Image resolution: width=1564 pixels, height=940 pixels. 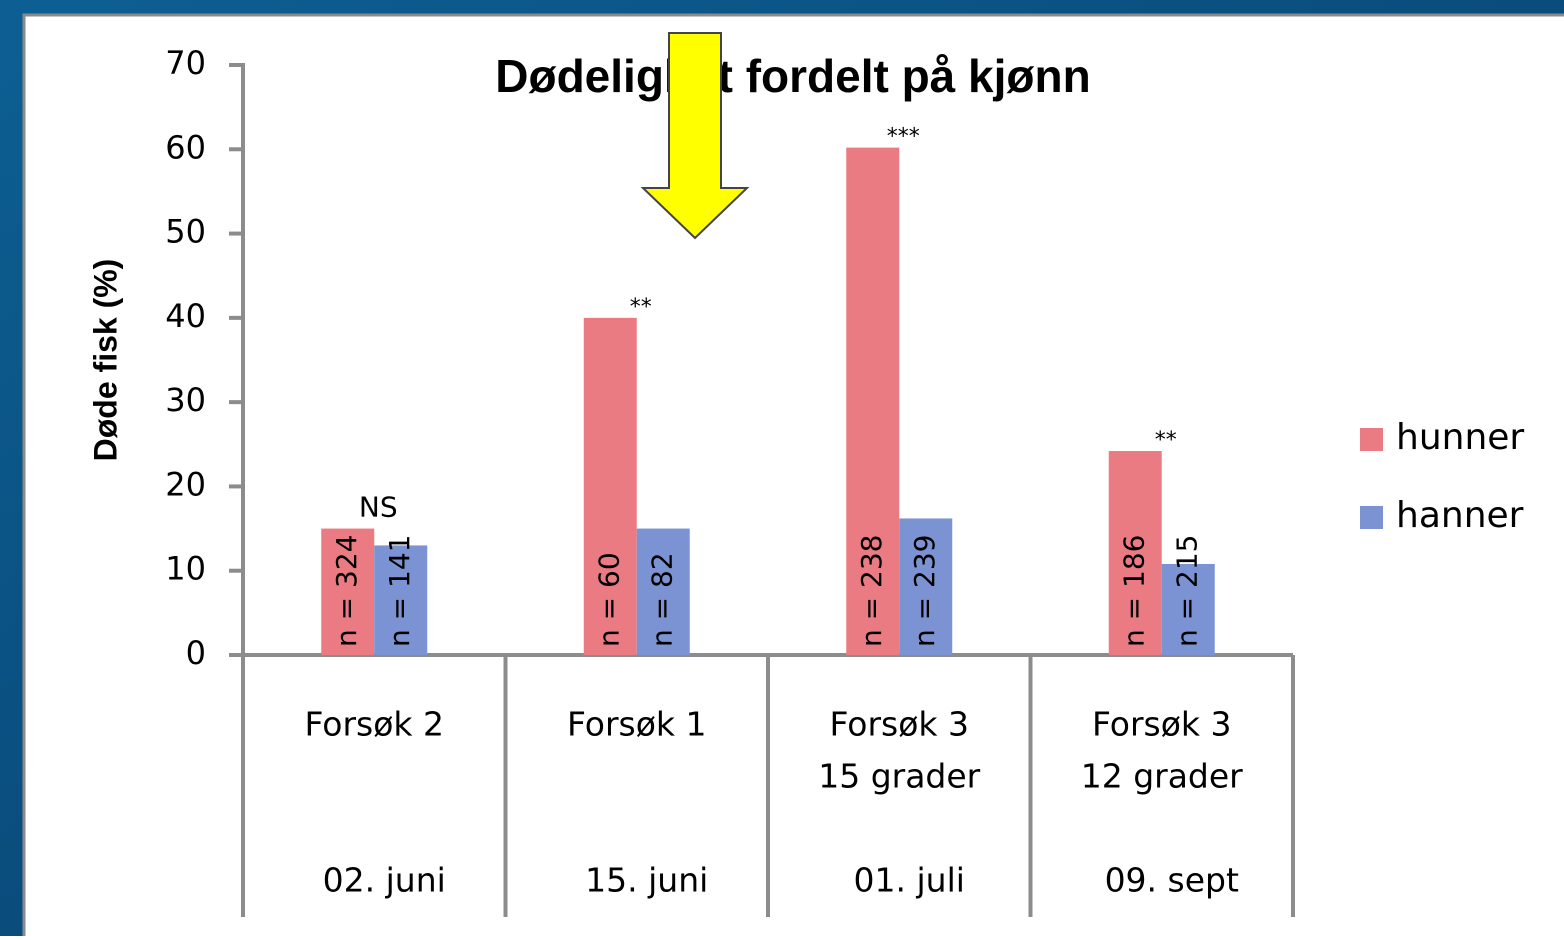 I want to click on x-tick-label: Forsøk 2, so click(x=374, y=724).